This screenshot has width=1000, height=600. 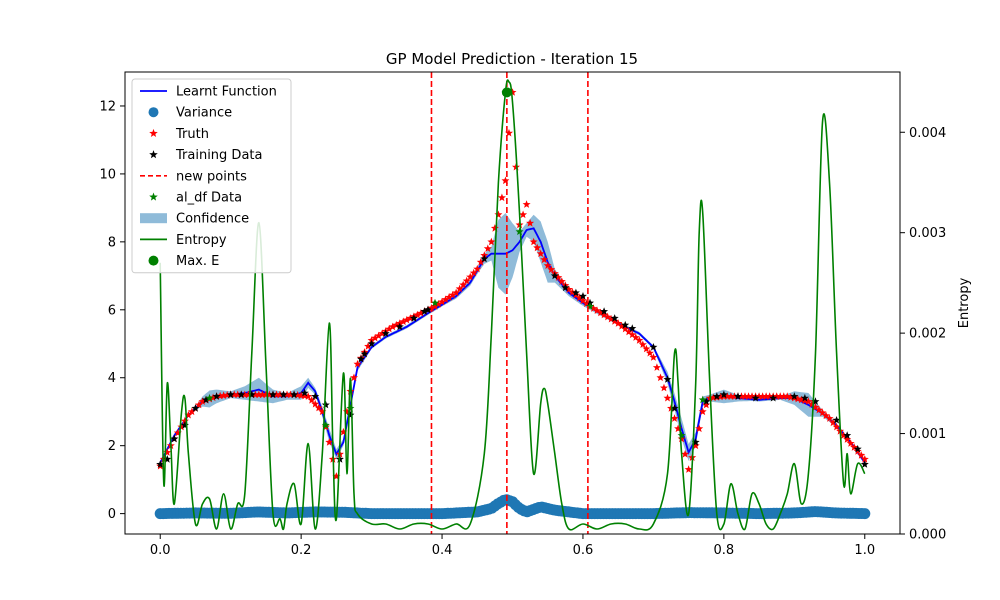 What do you see at coordinates (927, 133) in the screenshot?
I see `y2-tick-label: 0.004` at bounding box center [927, 133].